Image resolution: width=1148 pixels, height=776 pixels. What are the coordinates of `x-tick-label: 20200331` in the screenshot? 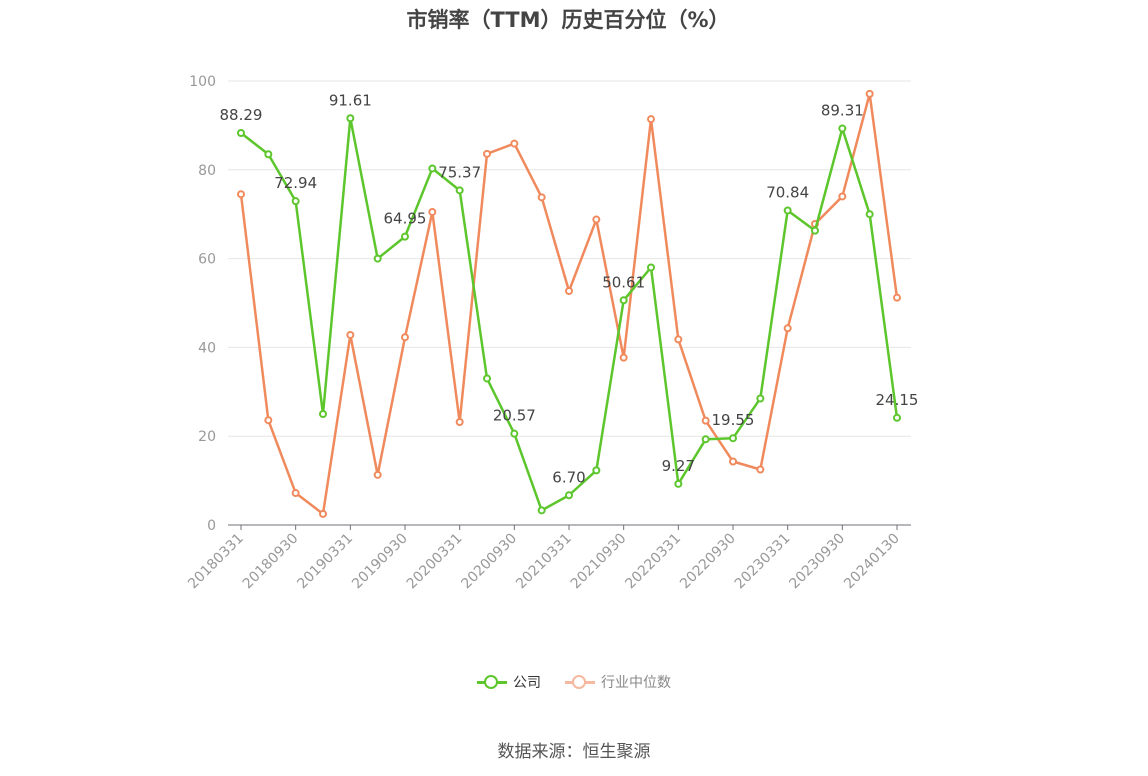 It's located at (435, 562).